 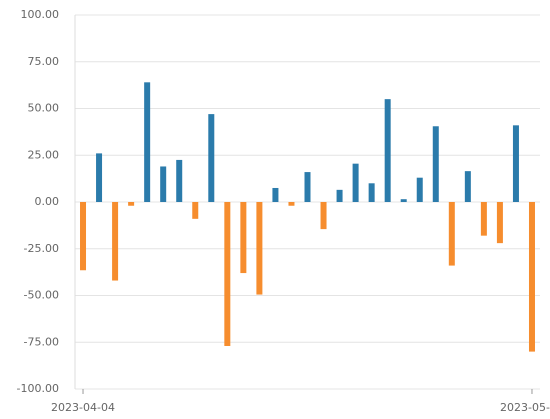 I want to click on y-tick-label: 0.00, so click(x=47, y=201).